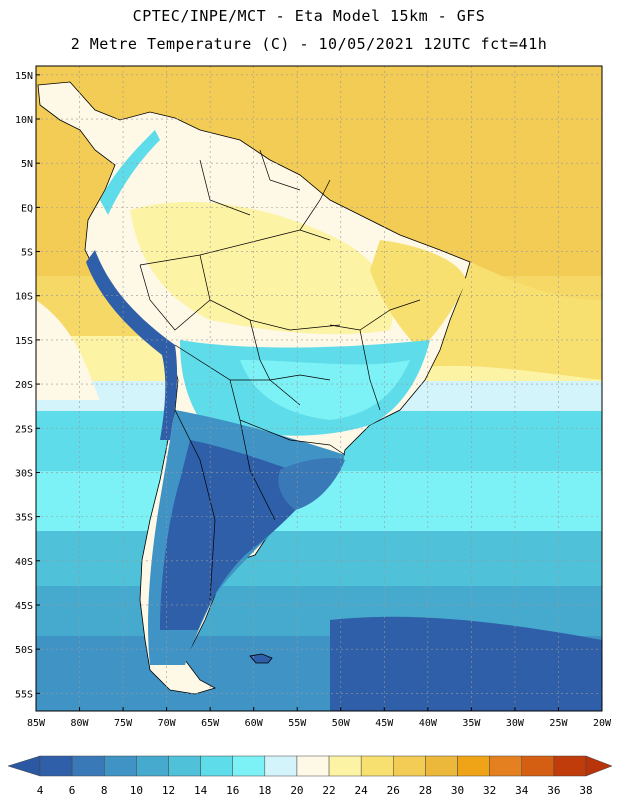 This screenshot has width=618, height=800. I want to click on lat-label: 35S, so click(24, 518).